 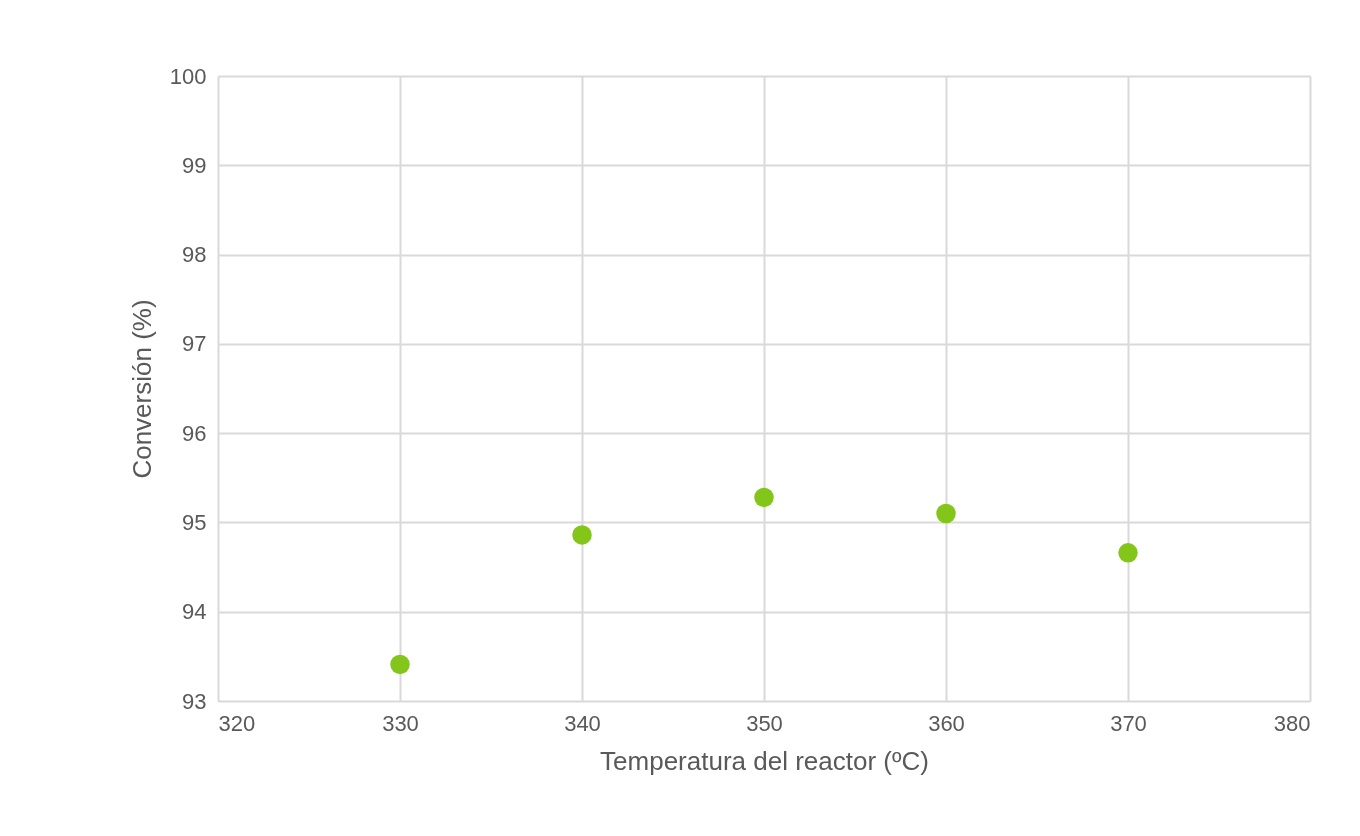 What do you see at coordinates (194, 344) in the screenshot?
I see `y-tick-label: 97` at bounding box center [194, 344].